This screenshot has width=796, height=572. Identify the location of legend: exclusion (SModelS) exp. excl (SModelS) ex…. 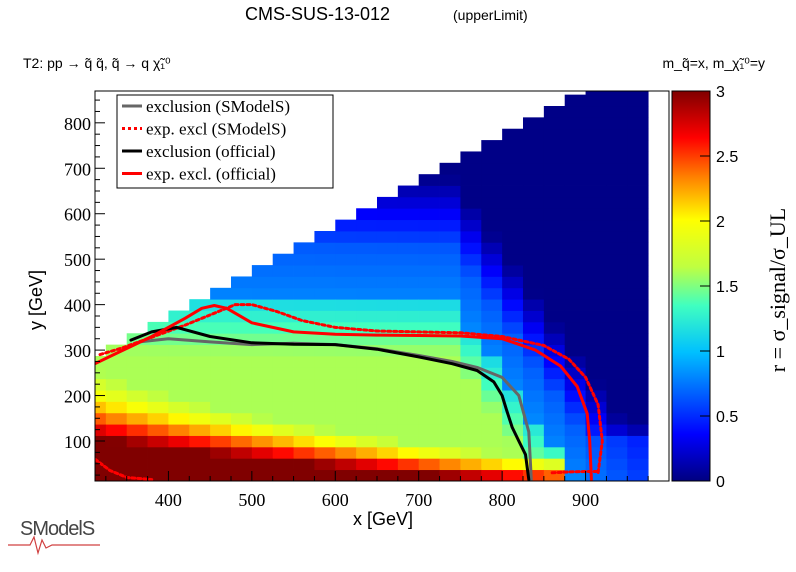
(225, 141).